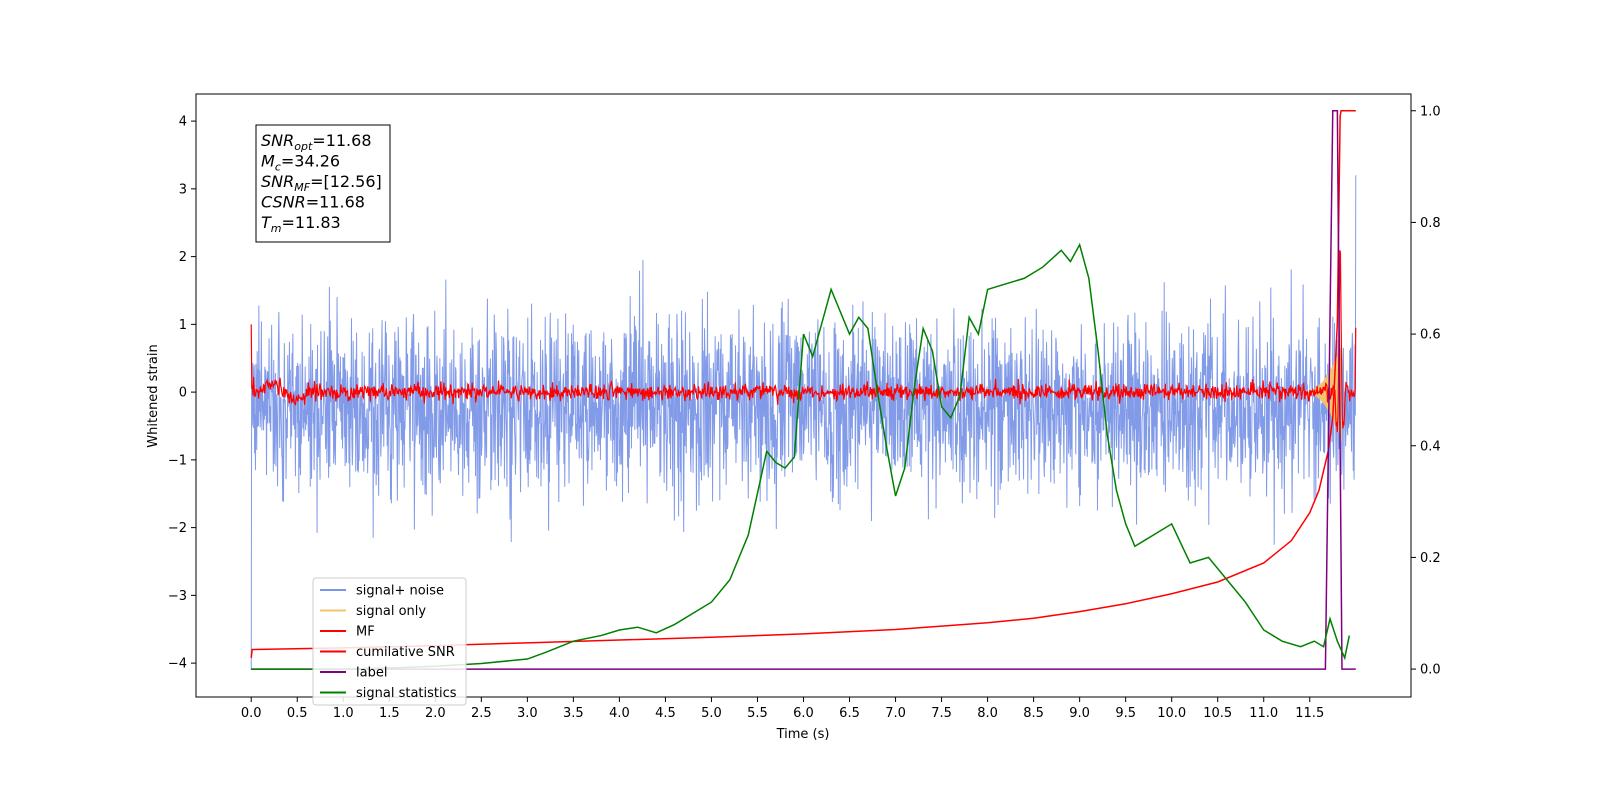 The width and height of the screenshot is (1600, 800). Describe the element at coordinates (1125, 713) in the screenshot. I see `x-tick-label: 9.5` at that location.